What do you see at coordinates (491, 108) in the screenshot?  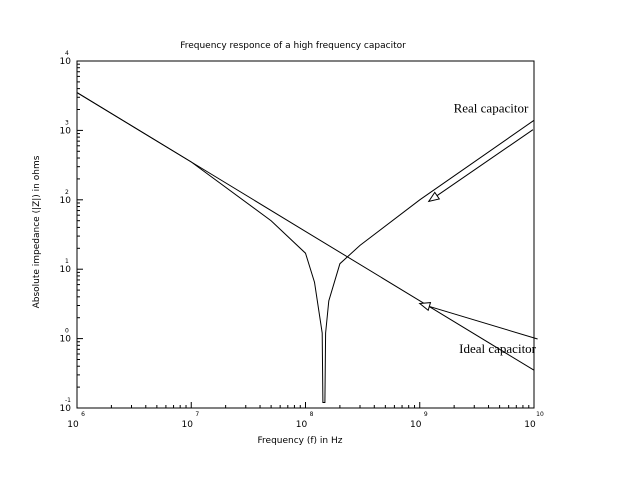 I see `annotation-label: Real capacitor` at bounding box center [491, 108].